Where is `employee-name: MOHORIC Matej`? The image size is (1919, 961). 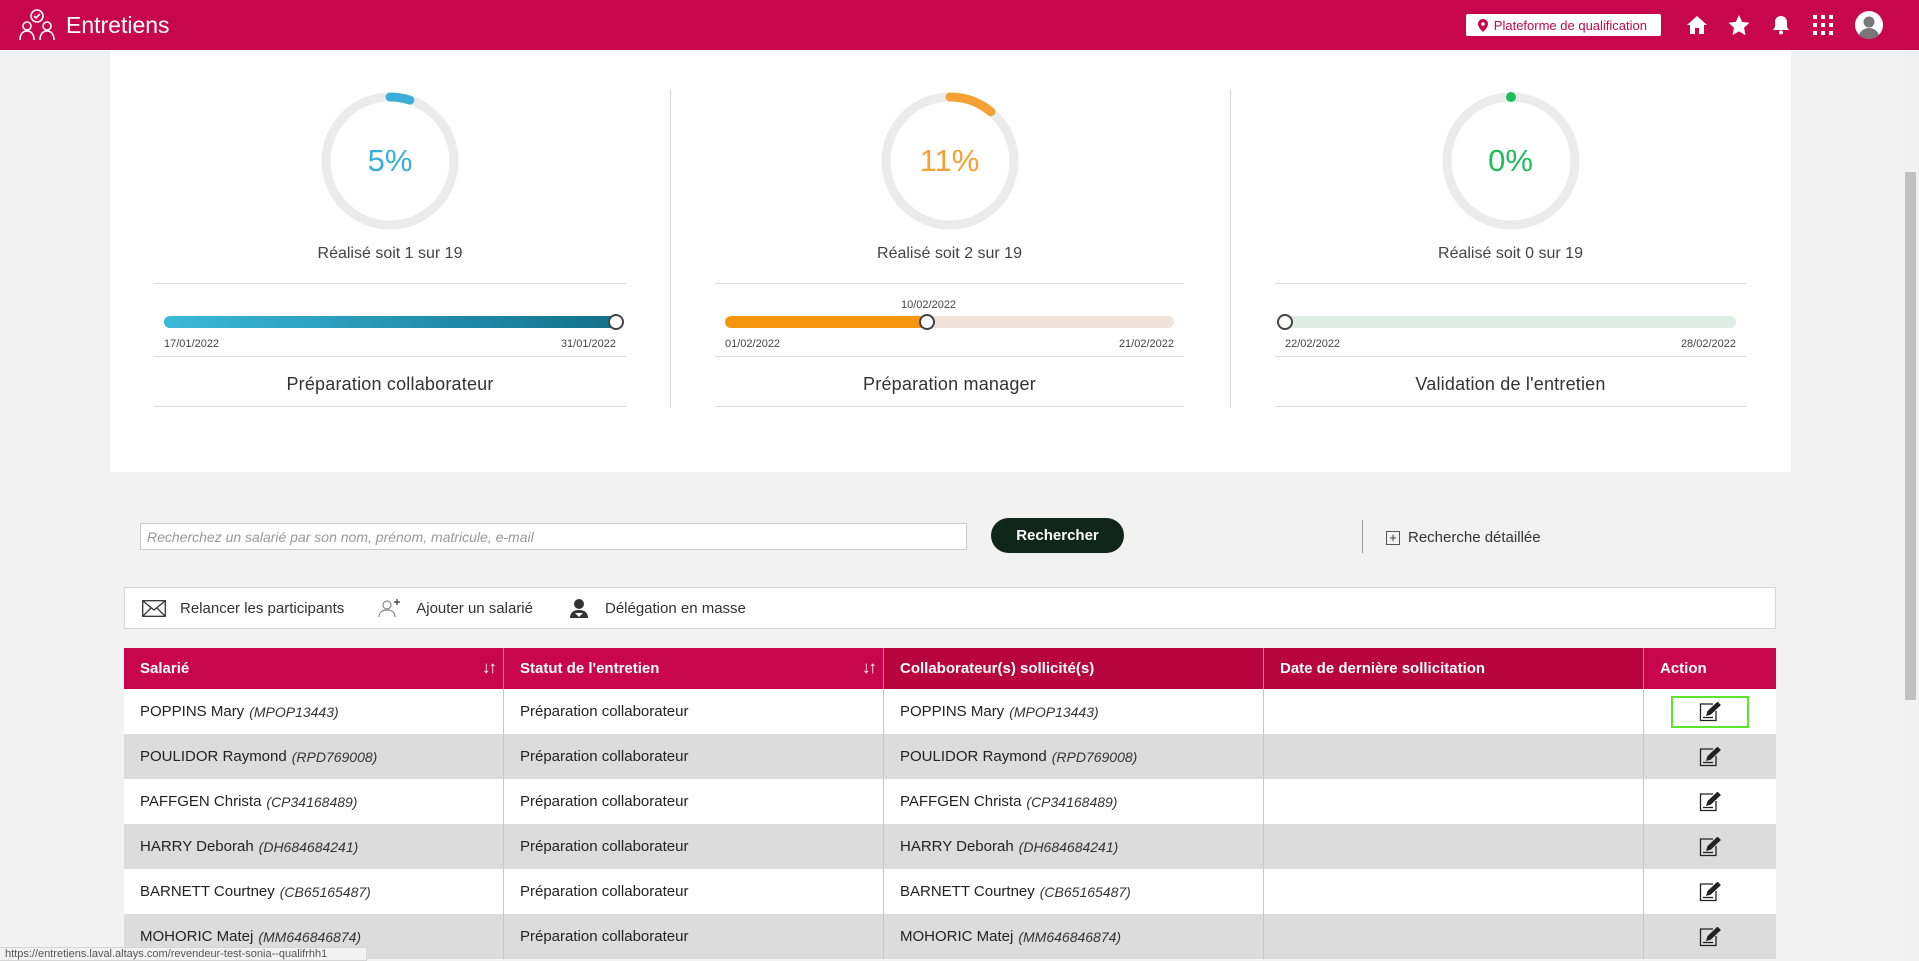
employee-name: MOHORIC Matej is located at coordinates (197, 936).